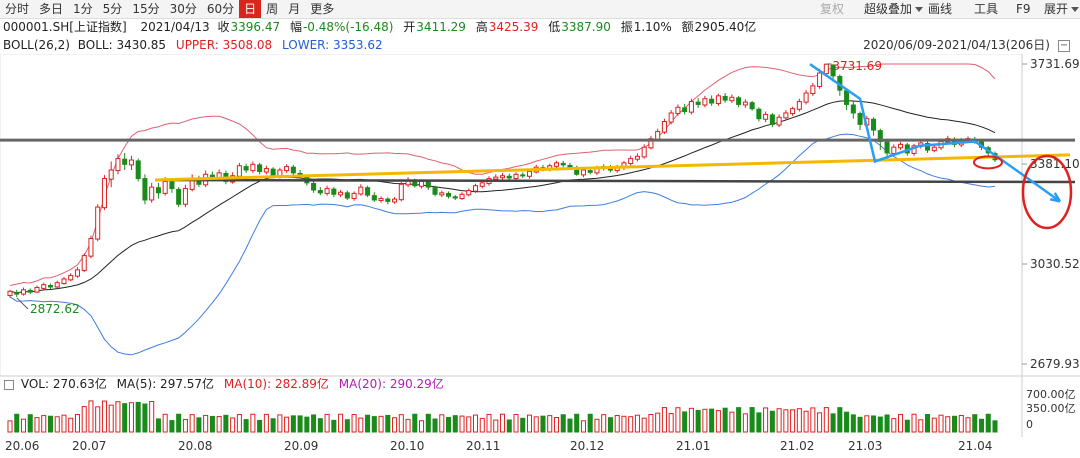 This screenshot has height=458, width=1080. Describe the element at coordinates (832, 9) in the screenshot. I see `toolbar-fuquan: 复权` at that location.